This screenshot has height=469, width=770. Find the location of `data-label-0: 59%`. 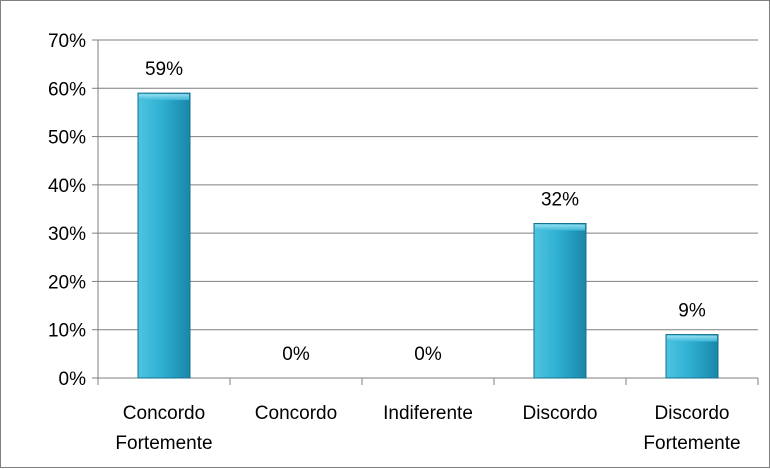

data-label-0: 59% is located at coordinates (164, 69).